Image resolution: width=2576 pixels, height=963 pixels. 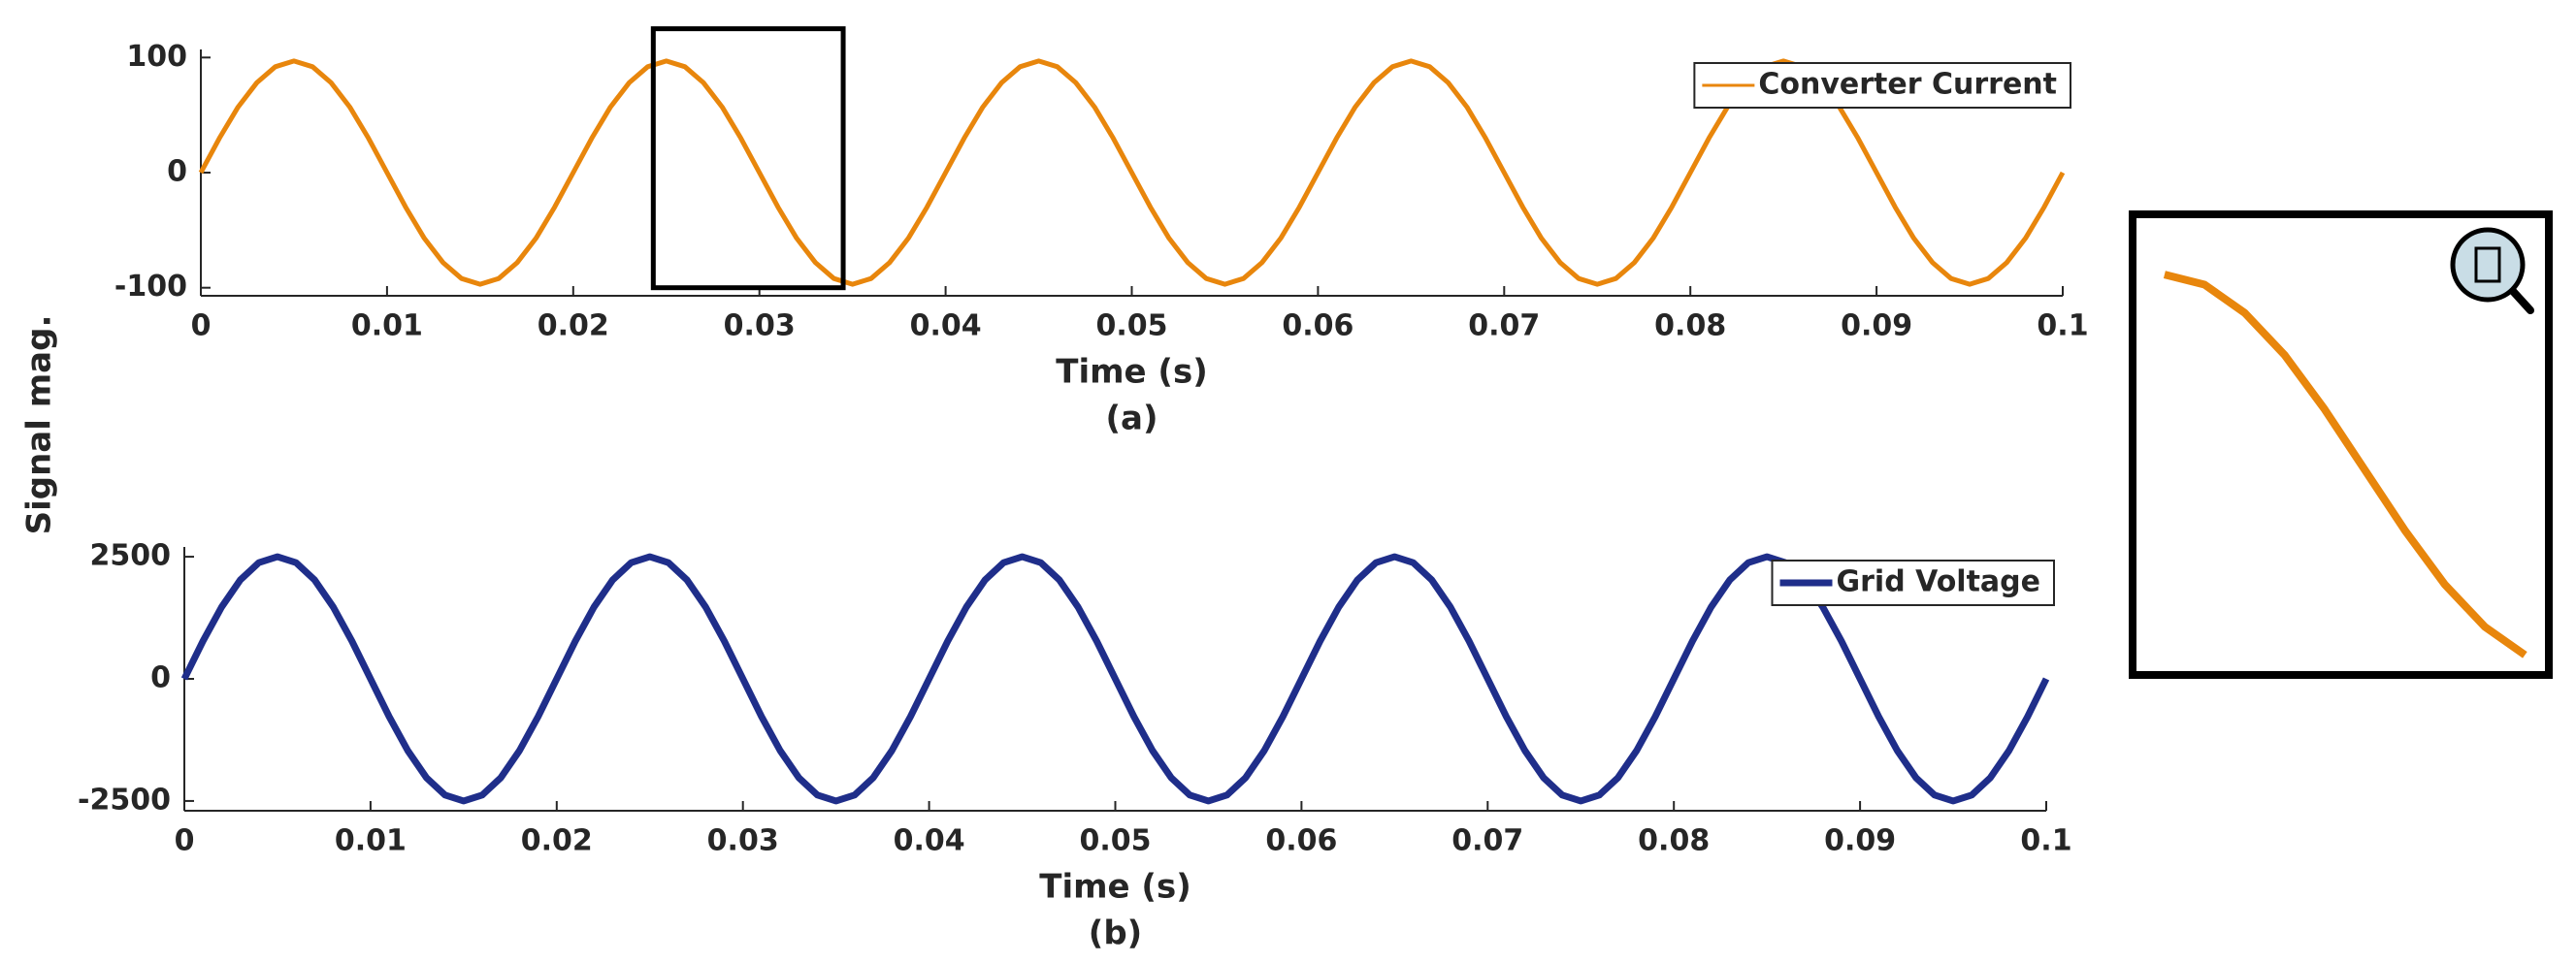 What do you see at coordinates (1116, 934) in the screenshot?
I see `subplot-caption: (b)` at bounding box center [1116, 934].